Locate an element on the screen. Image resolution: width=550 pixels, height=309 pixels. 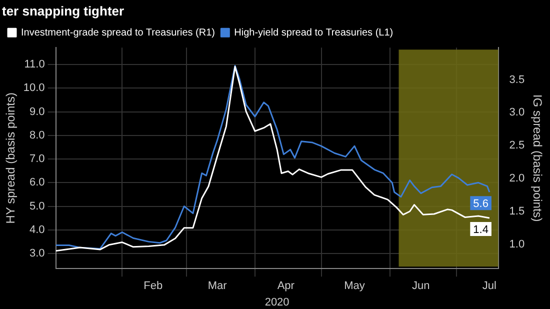
y2-axis-title: IG spread (basis points) is located at coordinates (537, 158).